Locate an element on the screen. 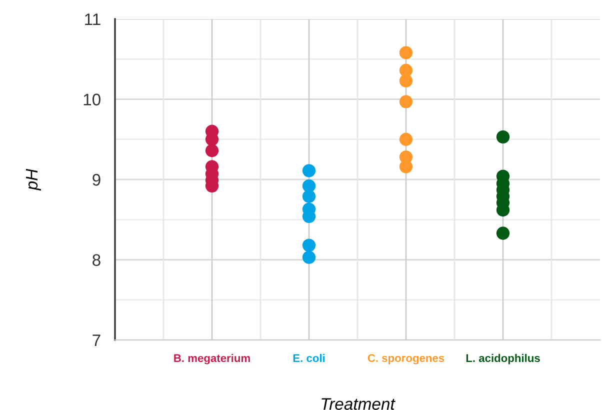  x-tick-label: C. sporogenes is located at coordinates (406, 359).